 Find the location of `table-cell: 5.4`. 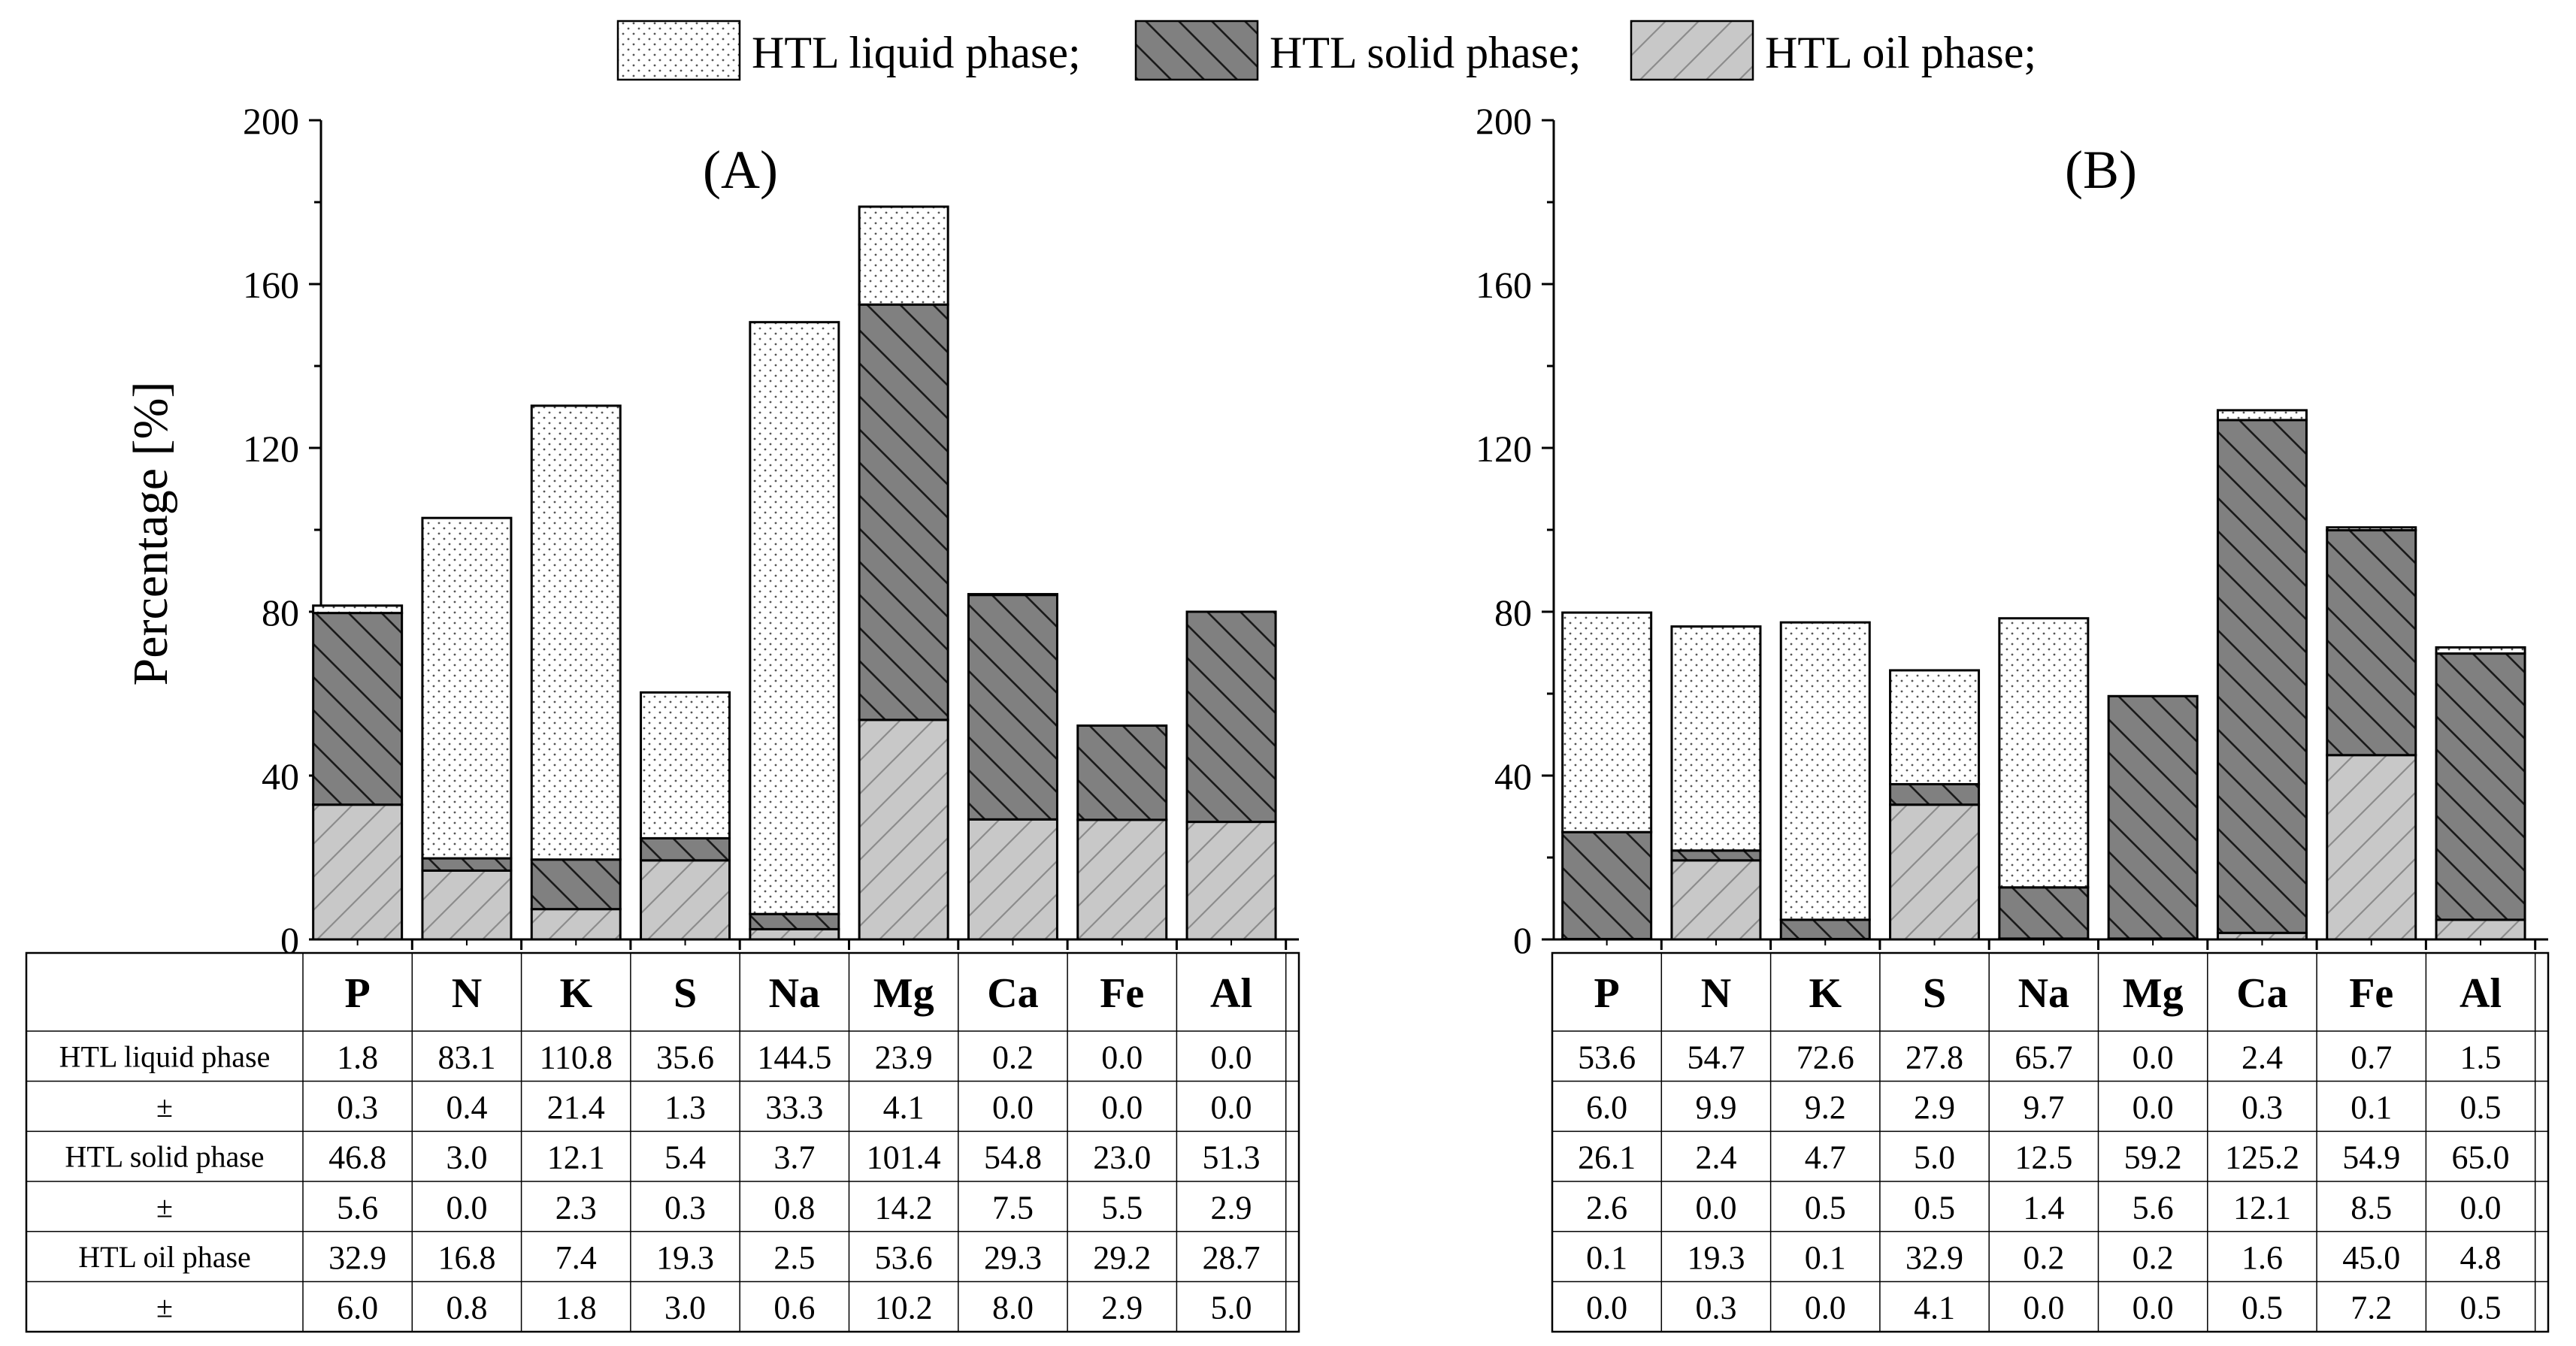

table-cell: 5.4 is located at coordinates (685, 1157).